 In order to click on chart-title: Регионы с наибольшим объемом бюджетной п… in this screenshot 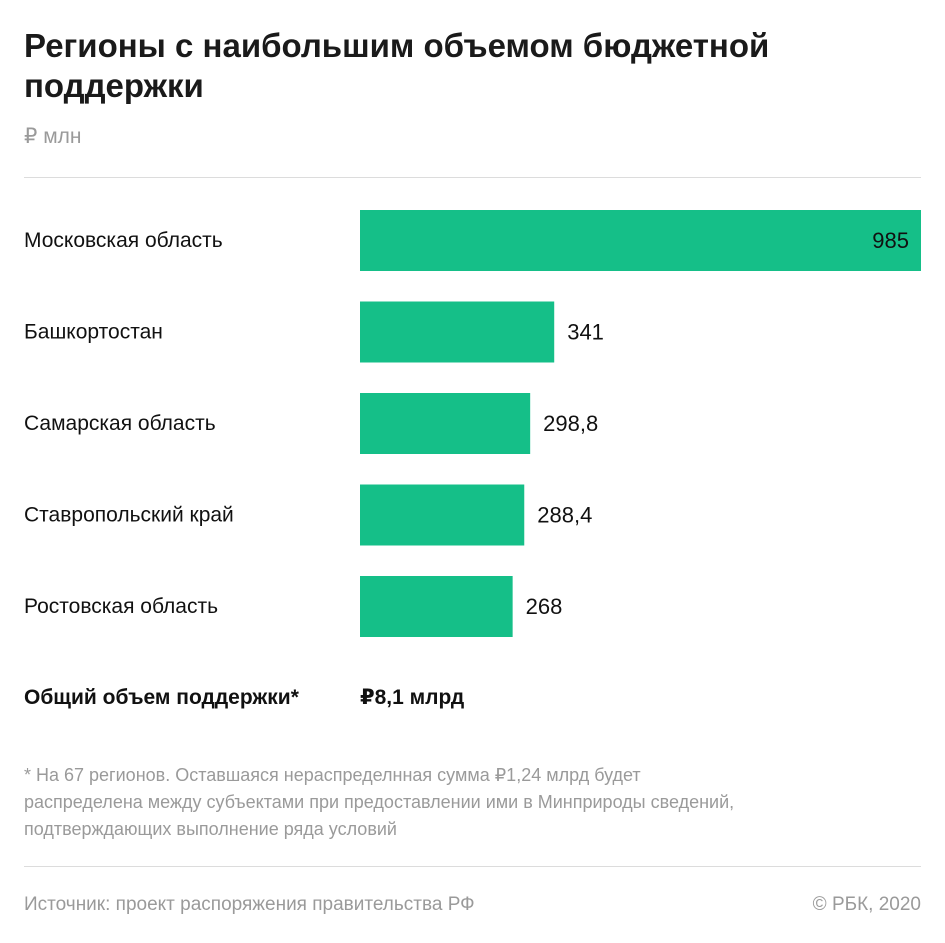, I will do `click(397, 65)`.